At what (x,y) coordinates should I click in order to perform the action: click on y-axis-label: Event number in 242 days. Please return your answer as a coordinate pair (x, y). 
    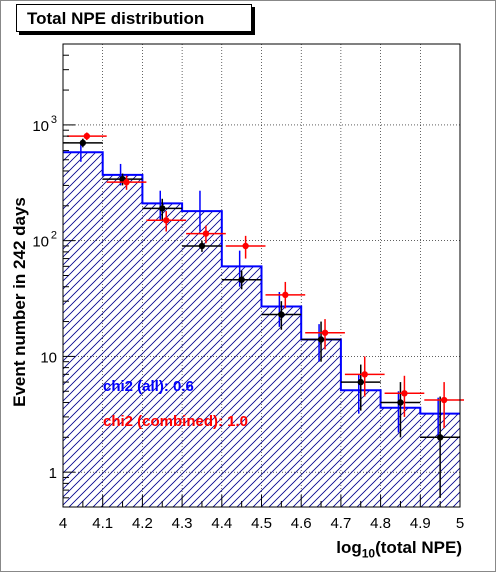
    Looking at the image, I should click on (19, 302).